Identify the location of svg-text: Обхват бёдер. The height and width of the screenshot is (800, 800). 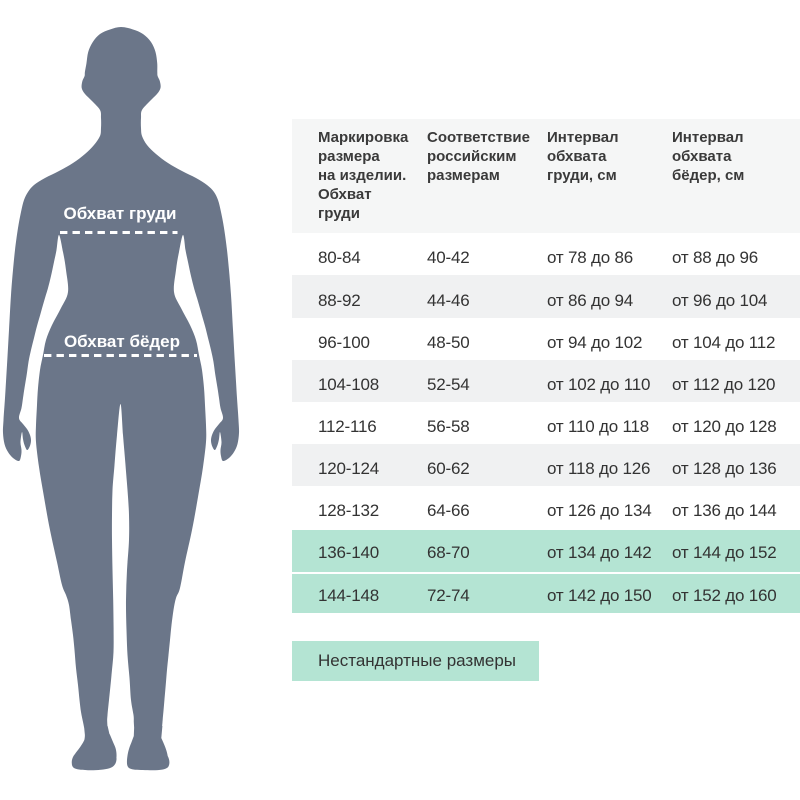
(122, 341).